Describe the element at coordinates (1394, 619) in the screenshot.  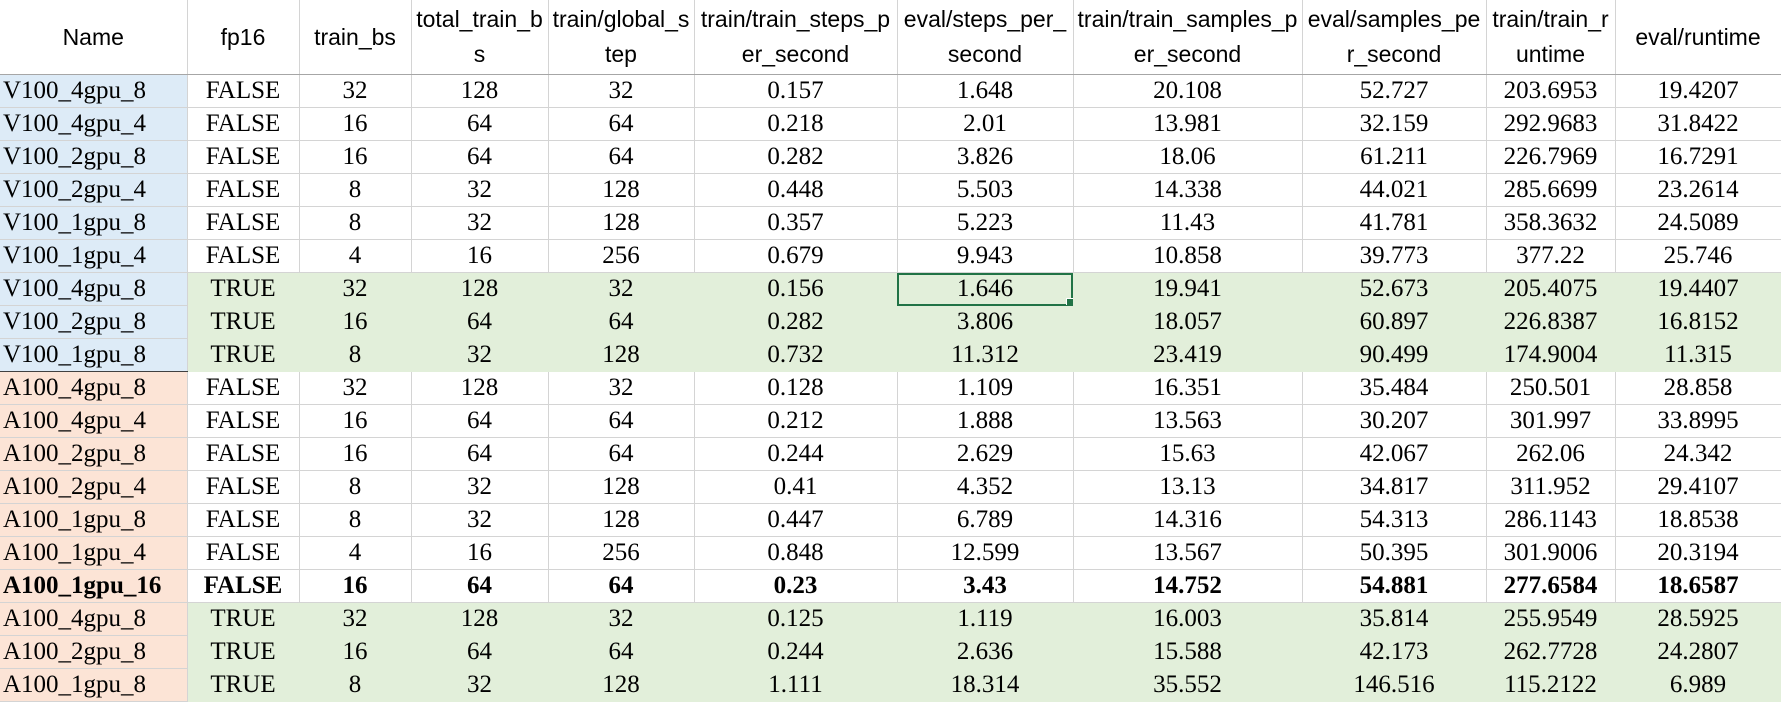
I see `cell-eval-samples-per-second: 35.814` at that location.